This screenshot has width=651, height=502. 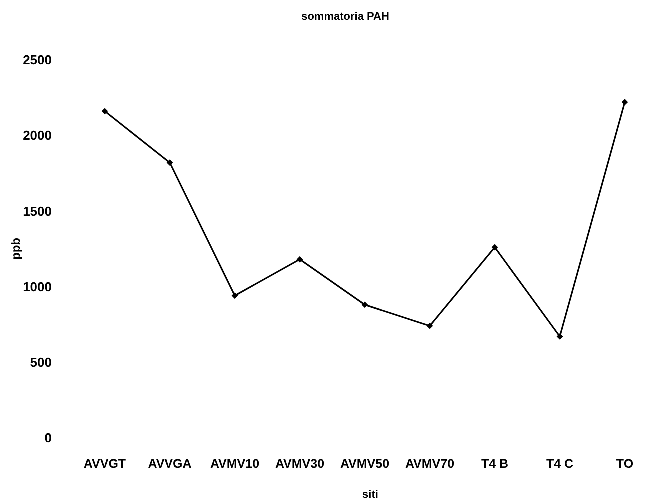 What do you see at coordinates (560, 464) in the screenshot?
I see `x-tick-label: T4 C` at bounding box center [560, 464].